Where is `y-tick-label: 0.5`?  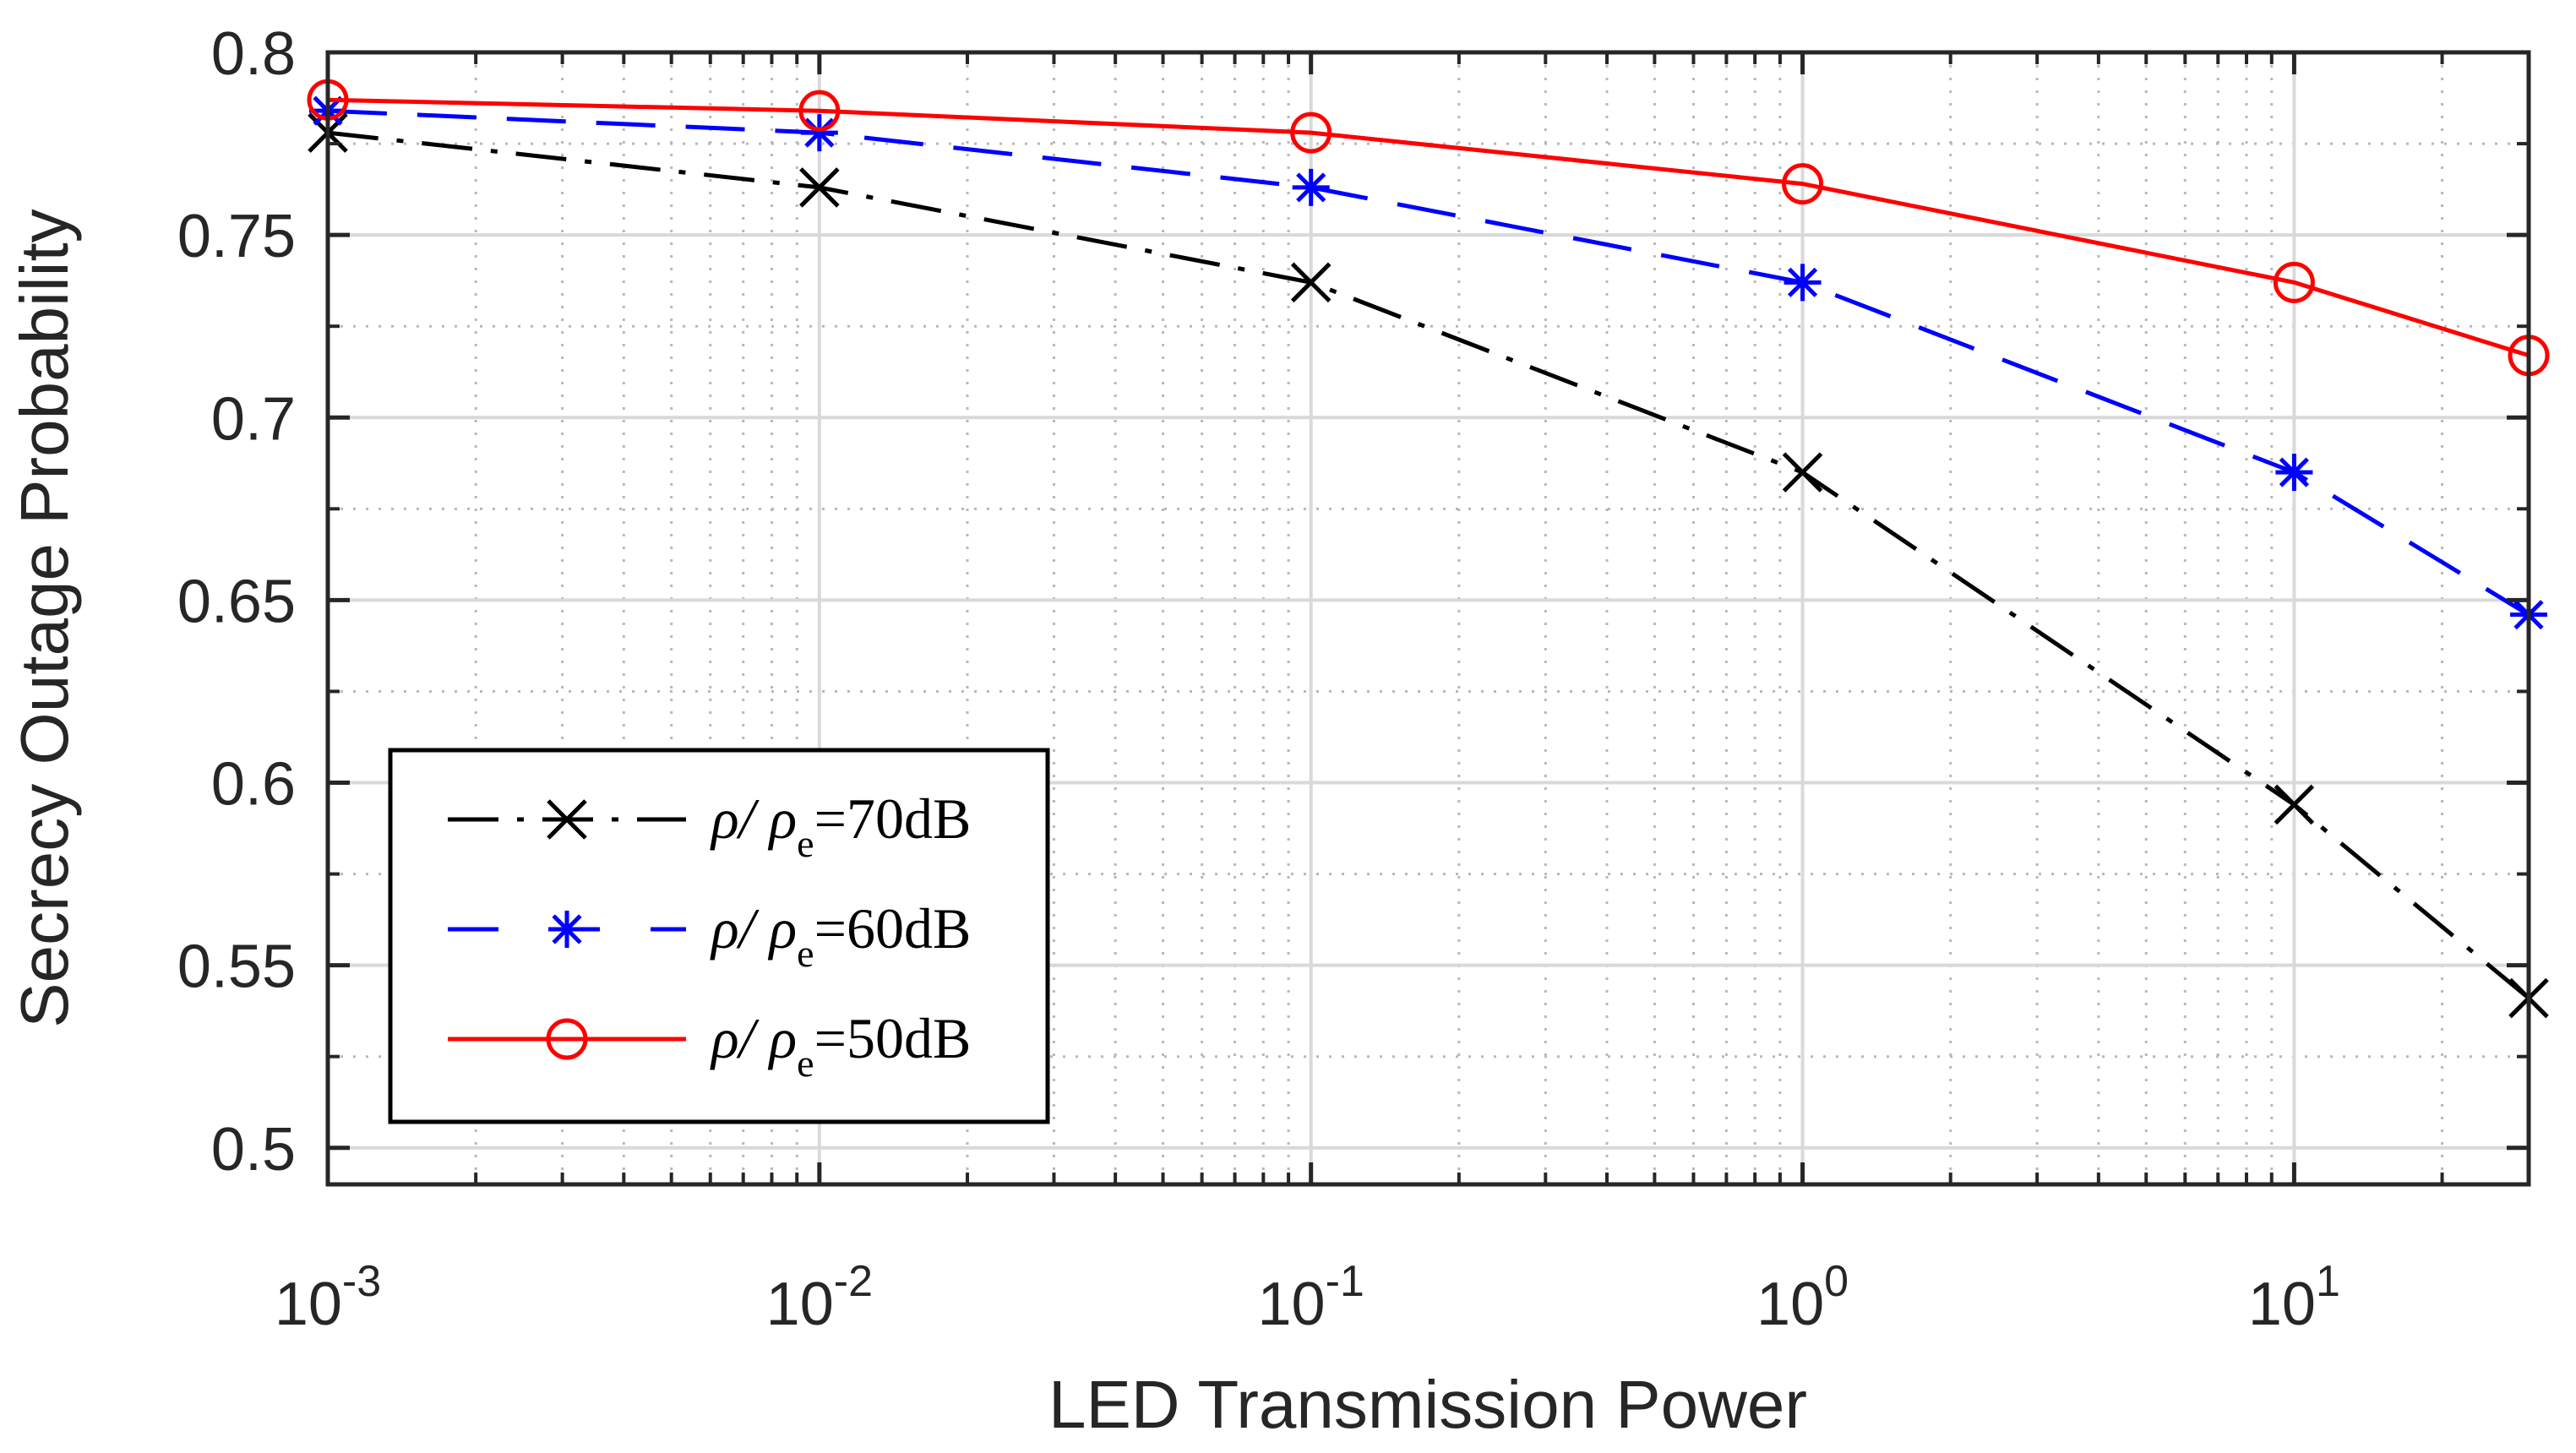
y-tick-label: 0.5 is located at coordinates (253, 1150).